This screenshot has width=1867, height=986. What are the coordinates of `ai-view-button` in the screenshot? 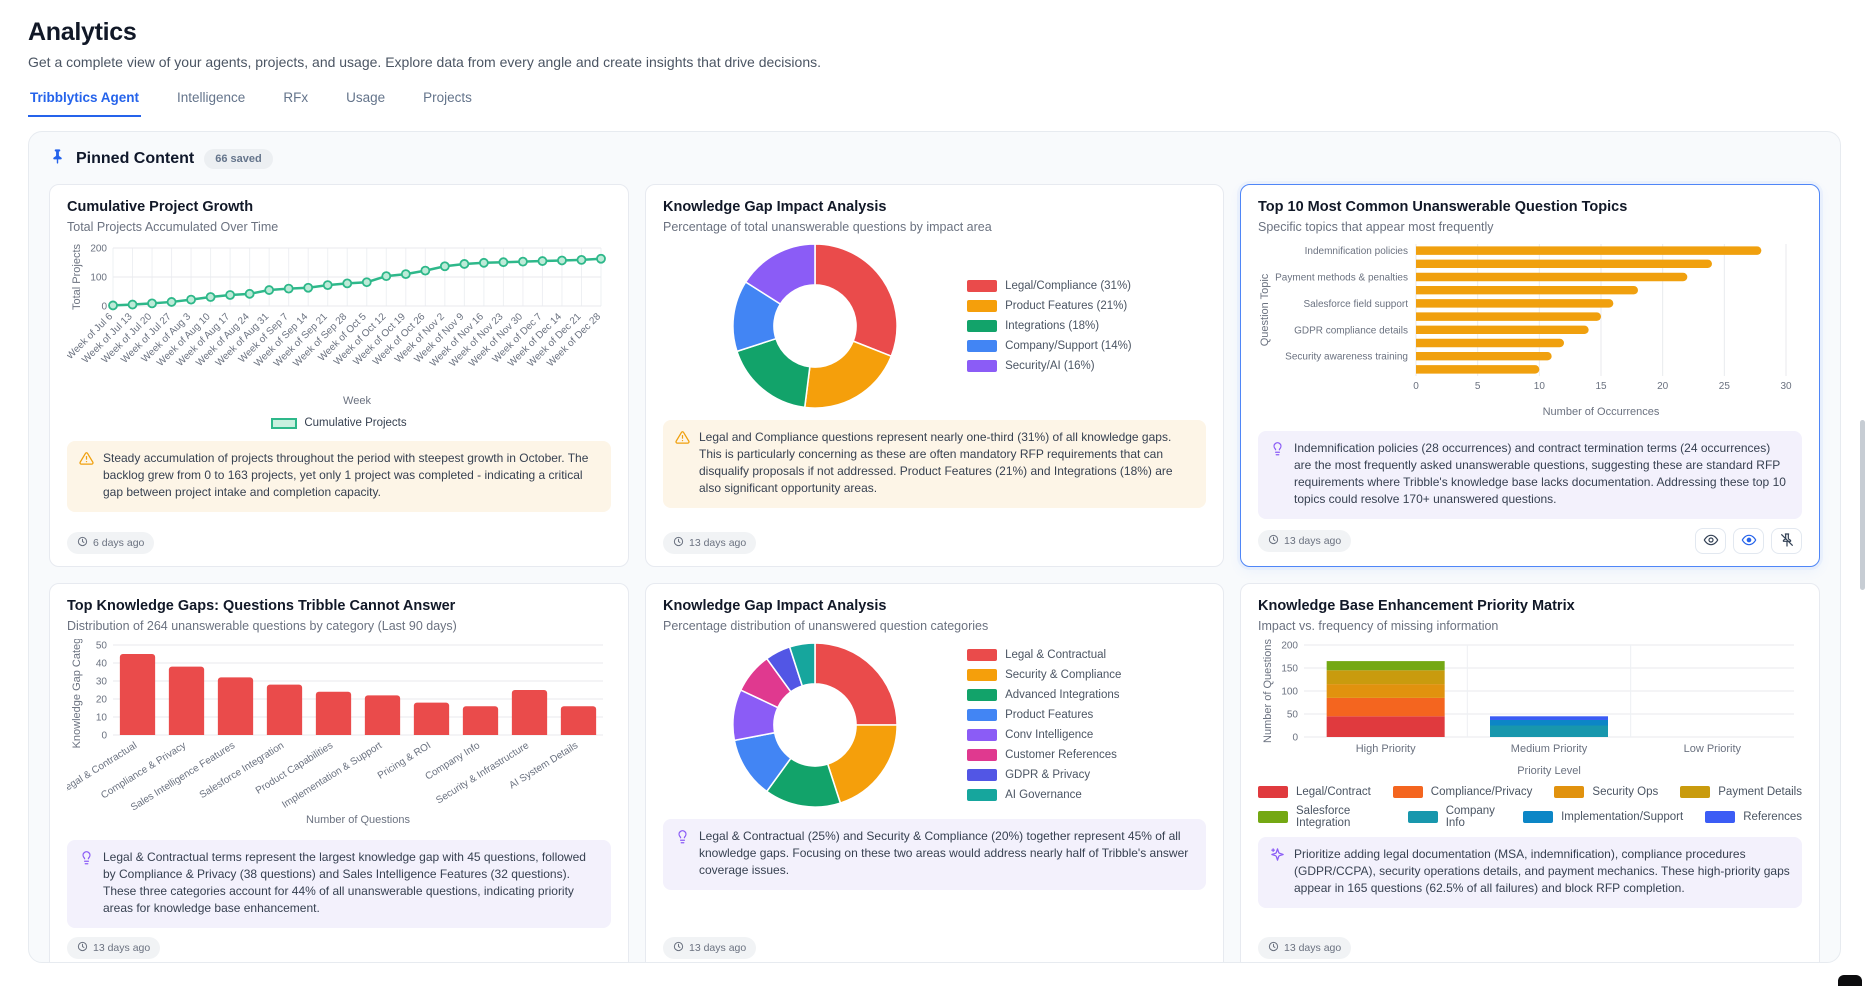 It's located at (1748, 541).